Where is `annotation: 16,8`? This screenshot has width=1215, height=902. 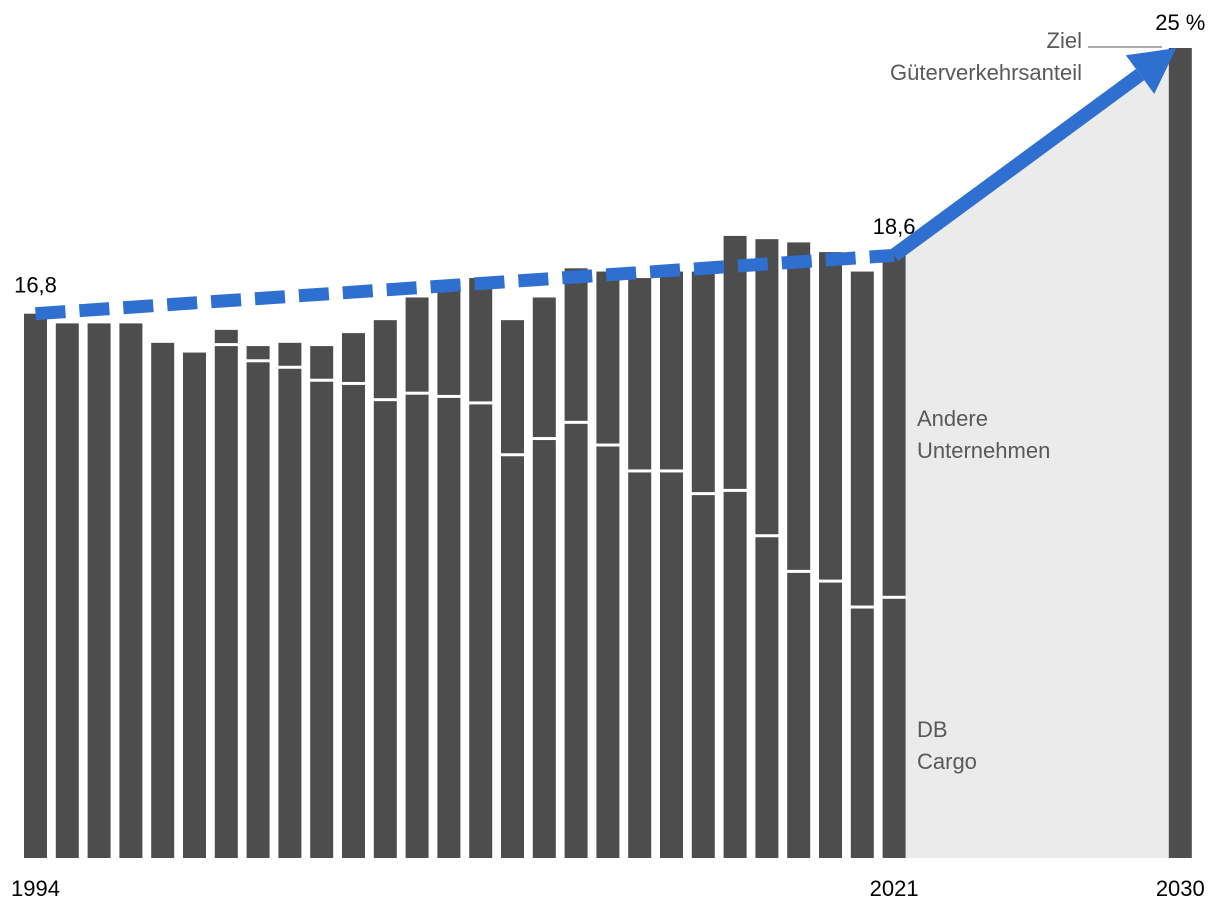 annotation: 16,8 is located at coordinates (35, 284).